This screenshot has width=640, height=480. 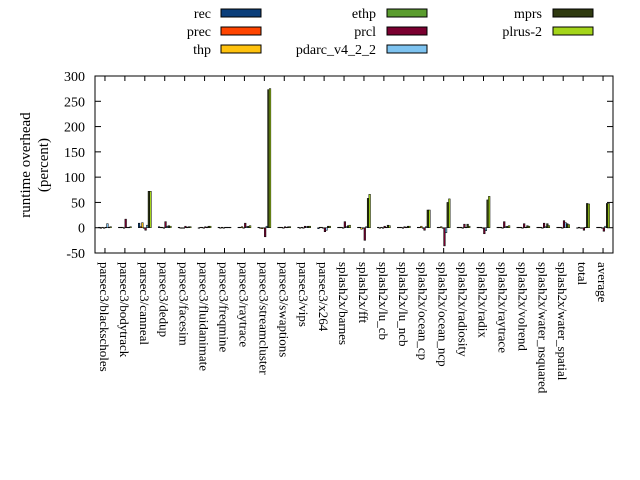 I want to click on x-tick-label: splash2x/radix, so click(x=483, y=300).